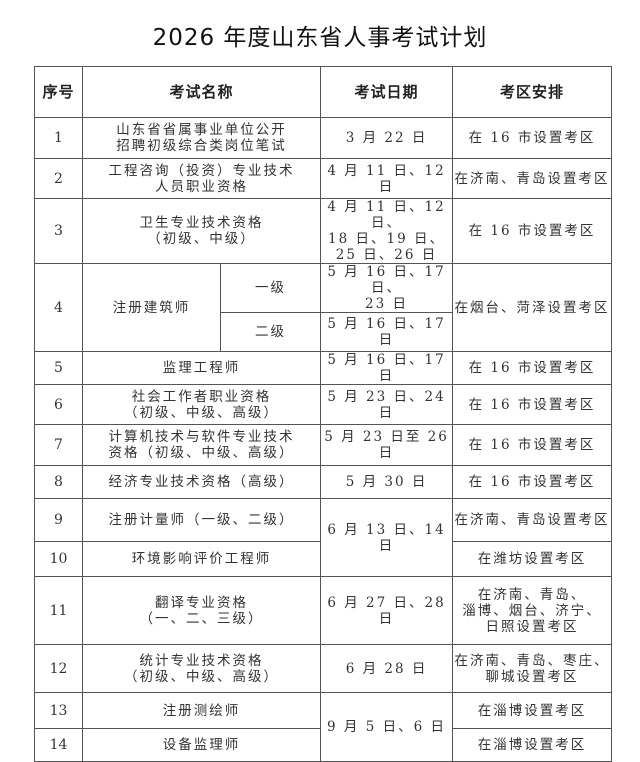 The image size is (640, 762). What do you see at coordinates (387, 92) in the screenshot?
I see `header-date: 考试日期` at bounding box center [387, 92].